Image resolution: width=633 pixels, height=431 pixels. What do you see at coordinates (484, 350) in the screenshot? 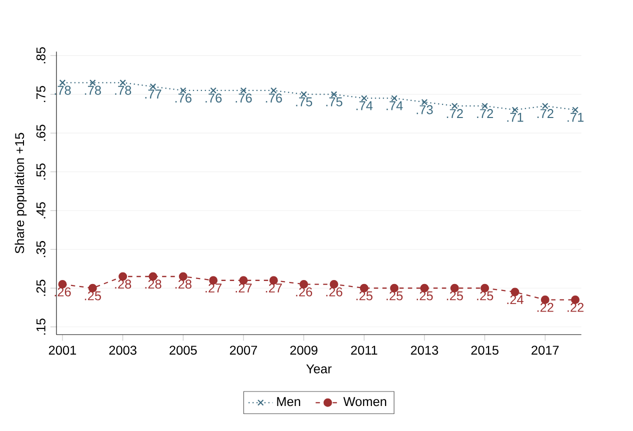
I see `x-tick-label: 2015` at bounding box center [484, 350].